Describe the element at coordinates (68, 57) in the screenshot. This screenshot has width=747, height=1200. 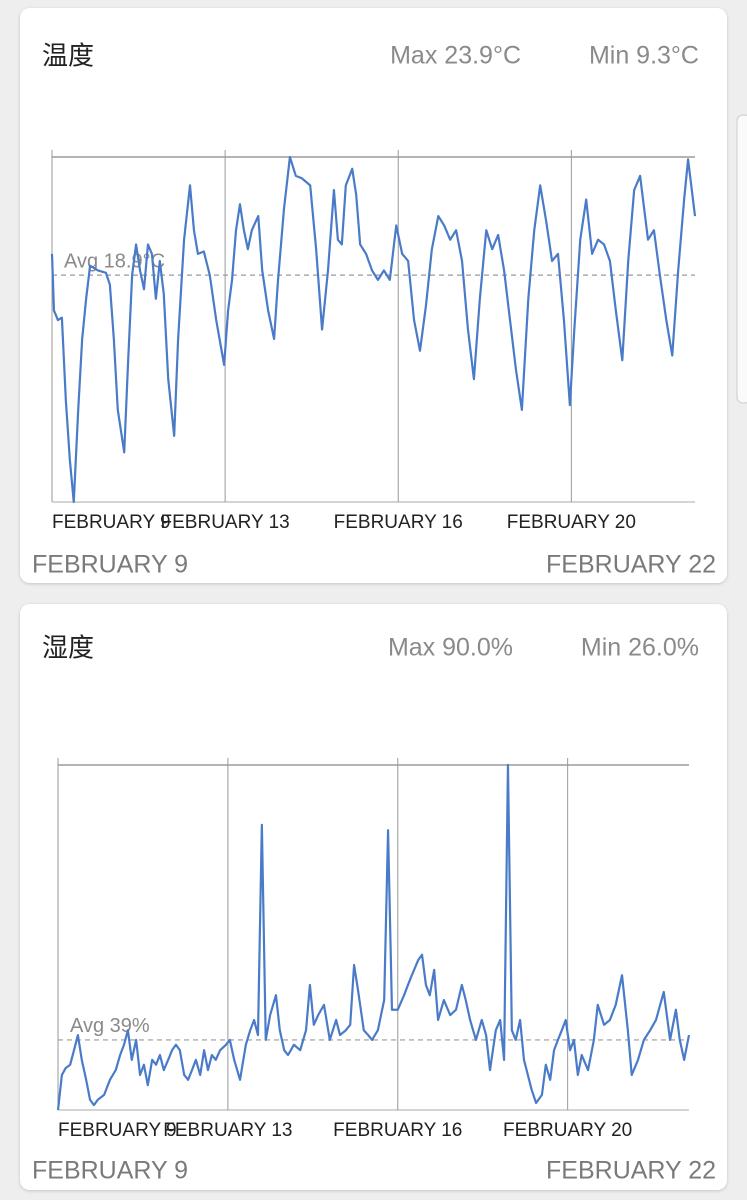
I see `card-title: 温度` at that location.